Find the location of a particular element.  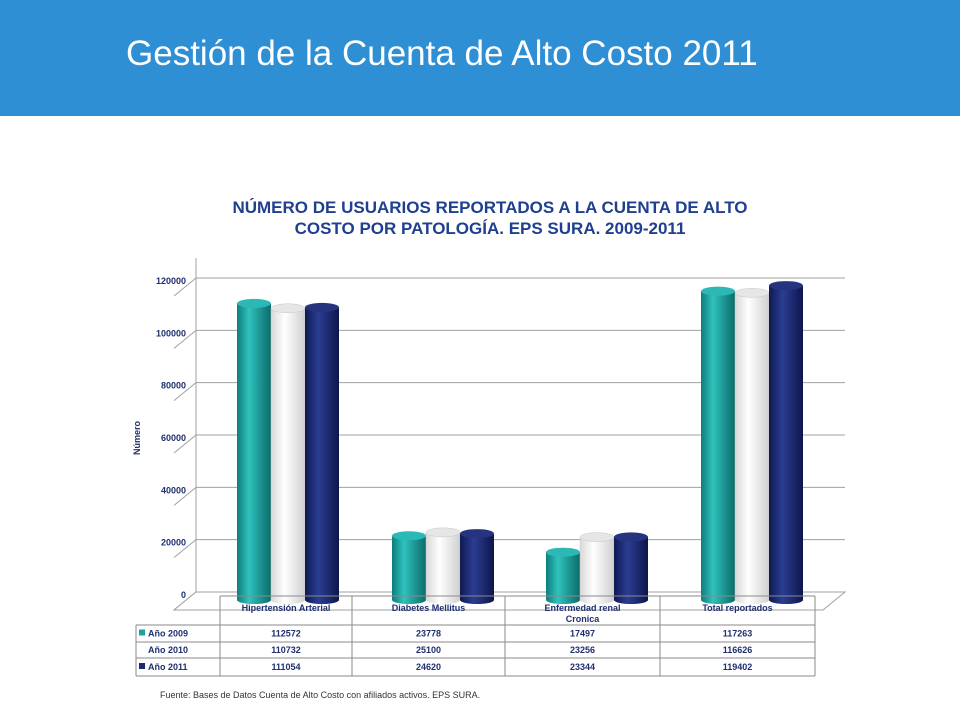

y-tick-label: 20000 is located at coordinates (173, 543).